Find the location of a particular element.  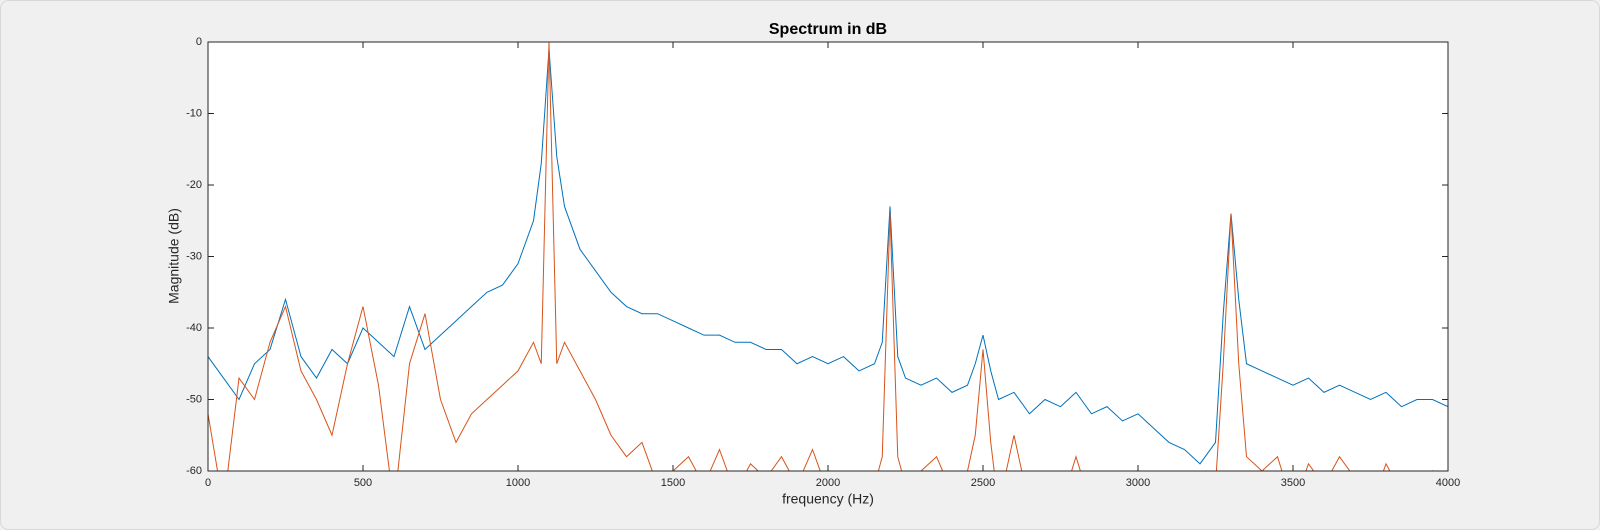

x-tick-label: 1000 is located at coordinates (518, 483).